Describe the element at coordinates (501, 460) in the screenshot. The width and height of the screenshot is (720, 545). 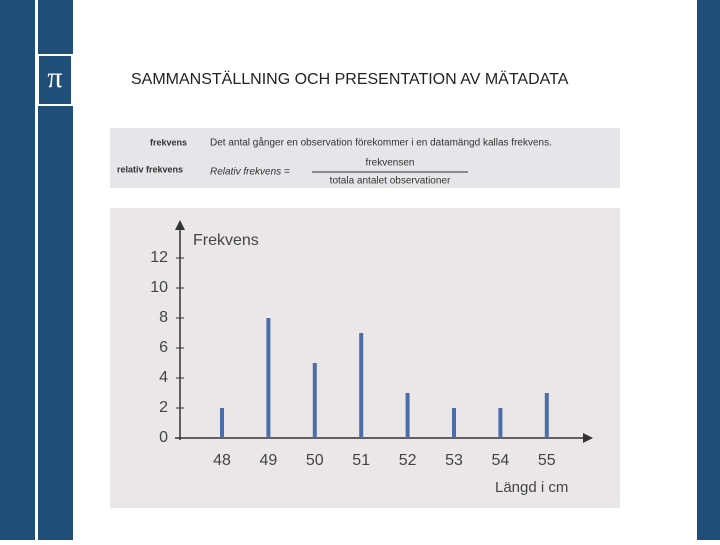
I see `x-tick-label: 54` at that location.